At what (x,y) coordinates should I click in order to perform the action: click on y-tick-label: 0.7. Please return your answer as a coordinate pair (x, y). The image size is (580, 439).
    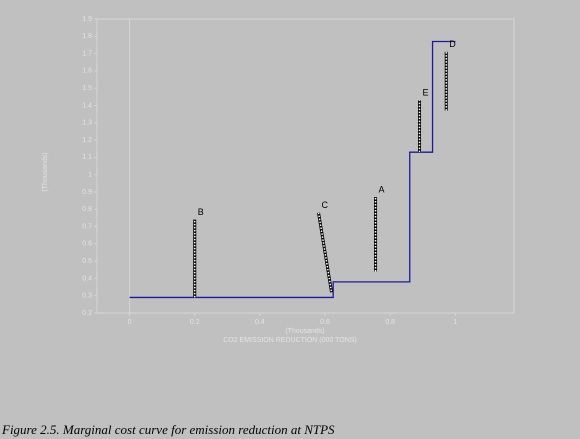
    Looking at the image, I should click on (87, 226).